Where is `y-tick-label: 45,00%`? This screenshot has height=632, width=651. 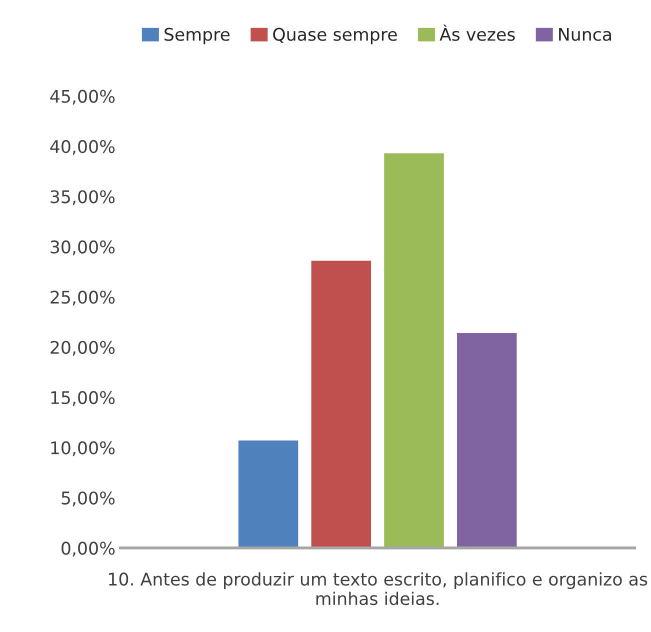 y-tick-label: 45,00% is located at coordinates (82, 97).